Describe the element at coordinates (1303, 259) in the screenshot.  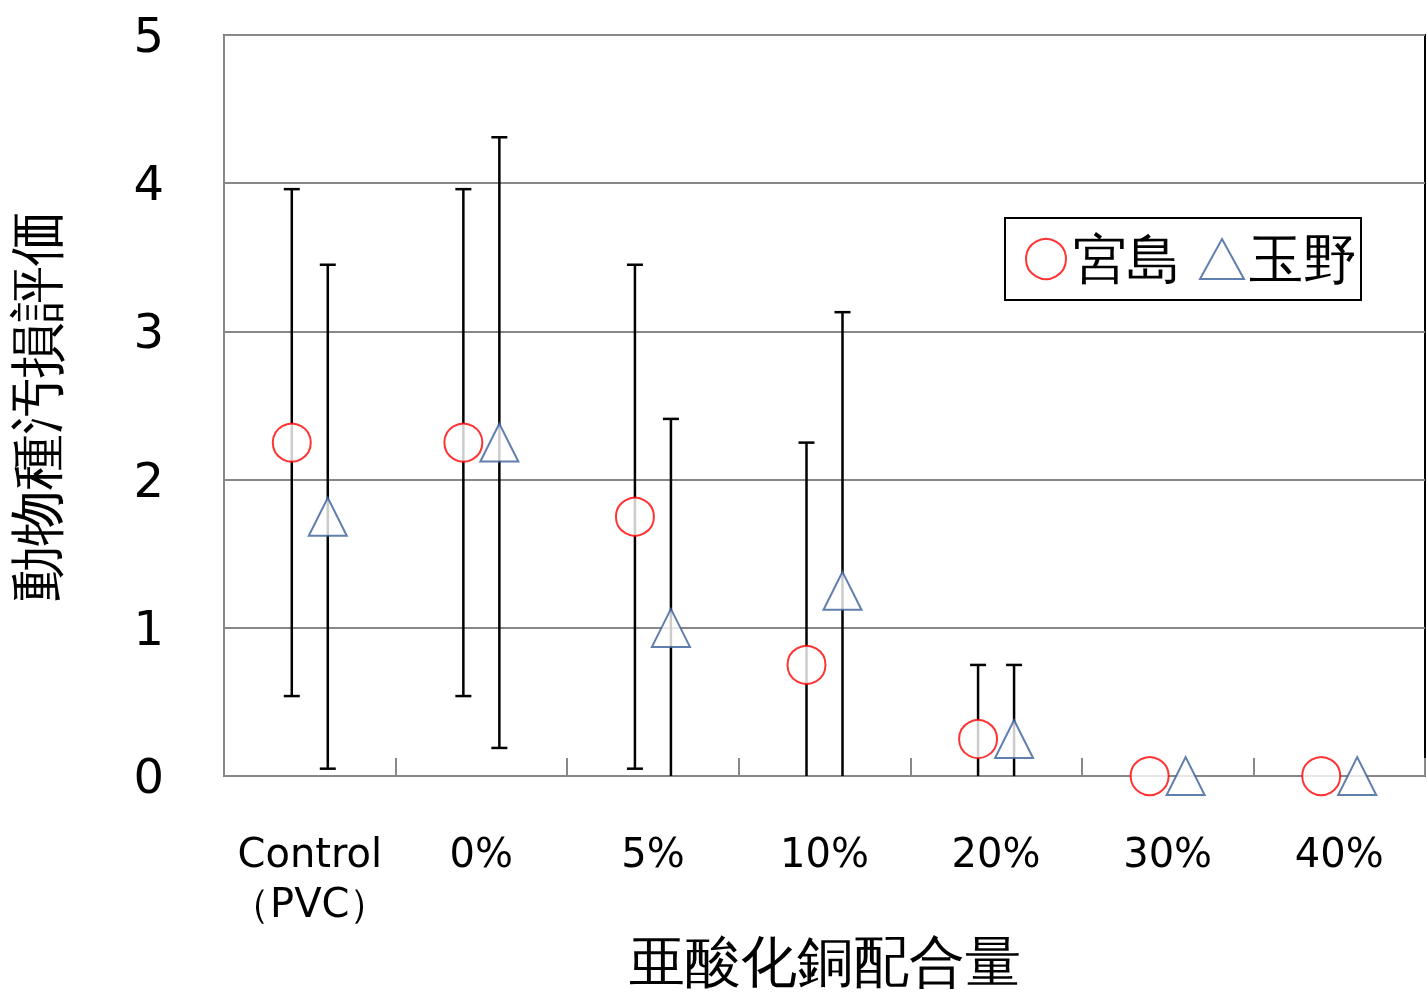
I see `legend-label: 玉野` at that location.